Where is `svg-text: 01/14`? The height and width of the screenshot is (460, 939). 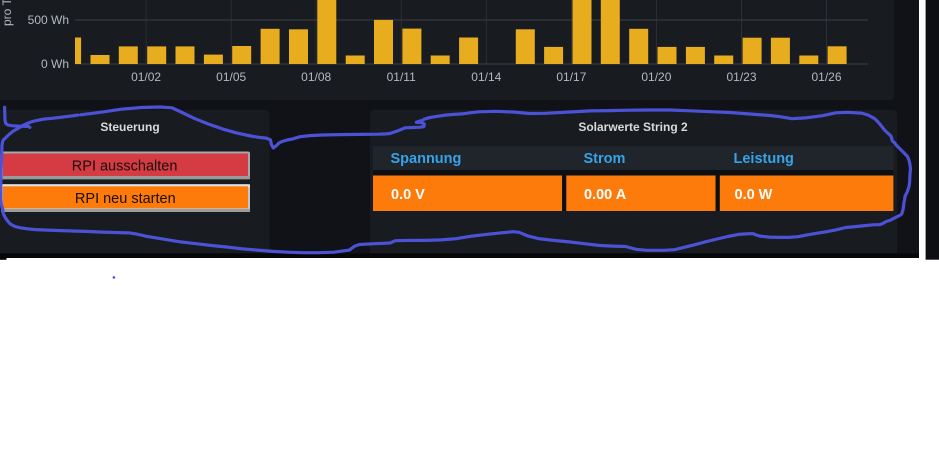
svg-text: 01/14 is located at coordinates (486, 77).